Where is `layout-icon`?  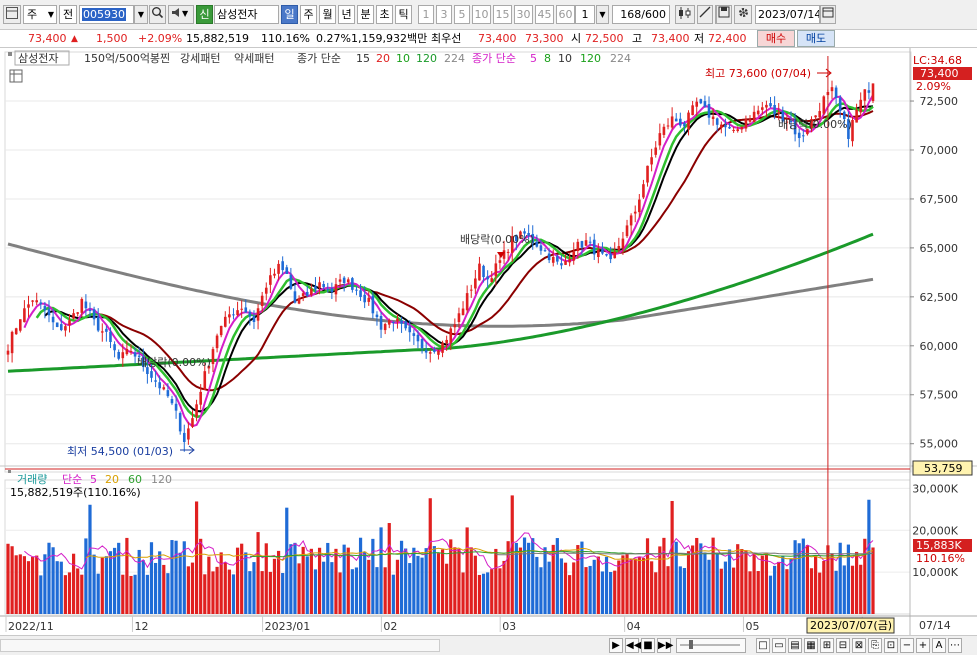
layout-icon is located at coordinates (12, 14).